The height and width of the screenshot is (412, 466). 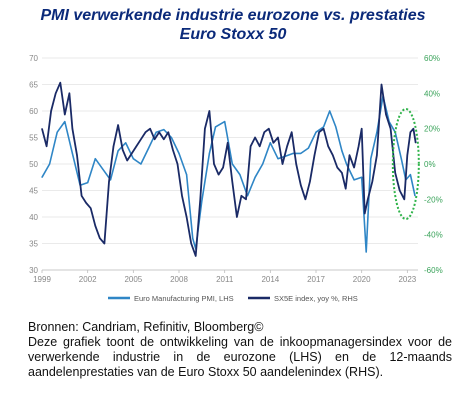 What do you see at coordinates (362, 279) in the screenshot?
I see `x-tick-label: 2020` at bounding box center [362, 279].